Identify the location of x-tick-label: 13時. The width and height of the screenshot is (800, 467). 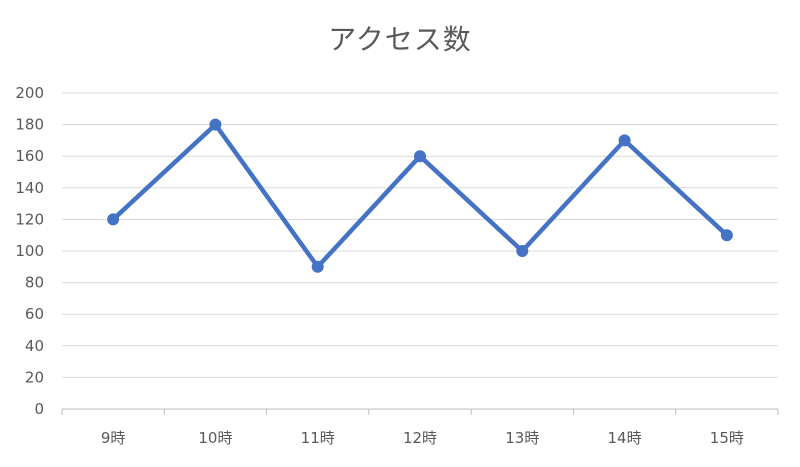
(522, 438).